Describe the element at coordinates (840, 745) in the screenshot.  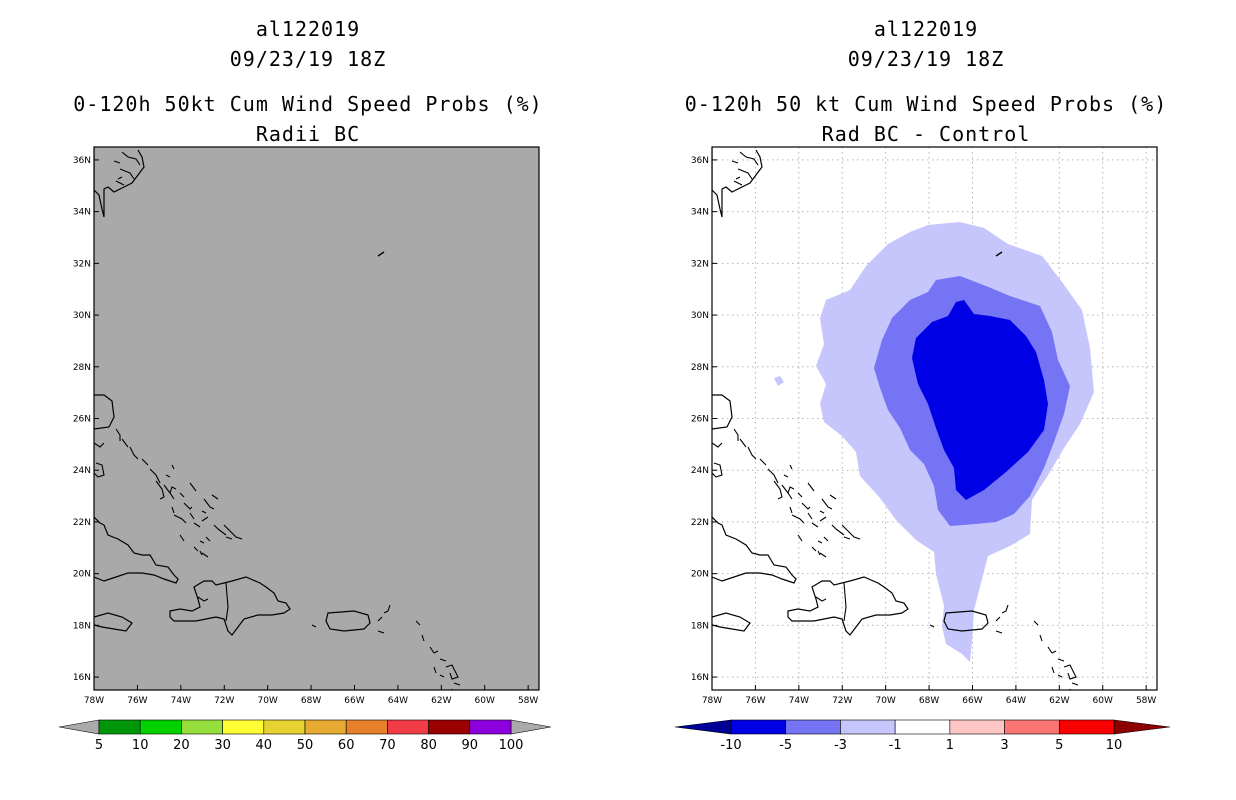
I see `colorbar-label: -3` at that location.